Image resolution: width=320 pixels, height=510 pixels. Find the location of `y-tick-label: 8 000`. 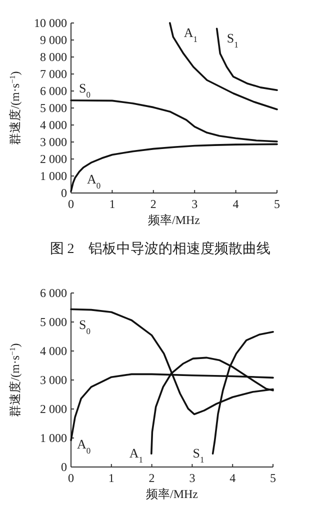

y-tick-label: 8 000 is located at coordinates (53, 57).